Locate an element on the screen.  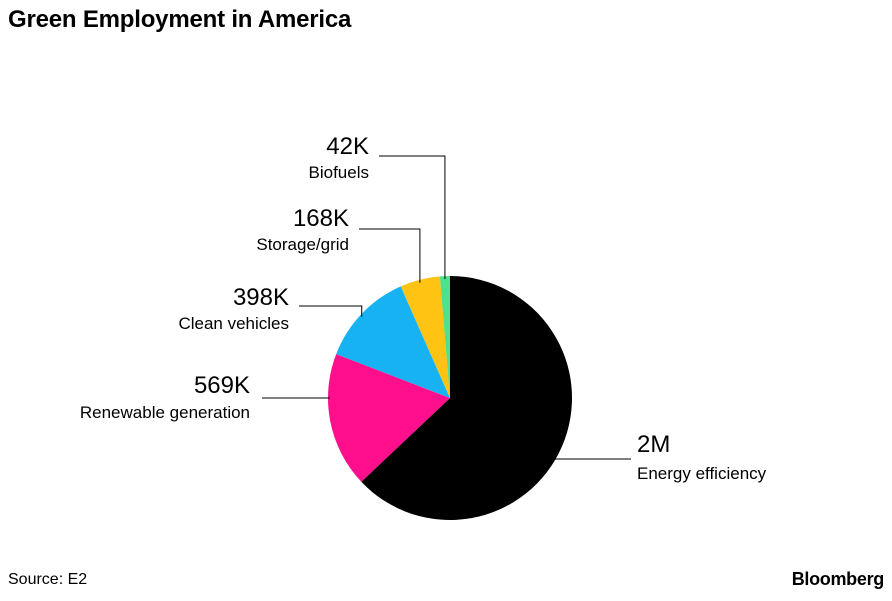
slice-category-label: Biofuels is located at coordinates (339, 172).